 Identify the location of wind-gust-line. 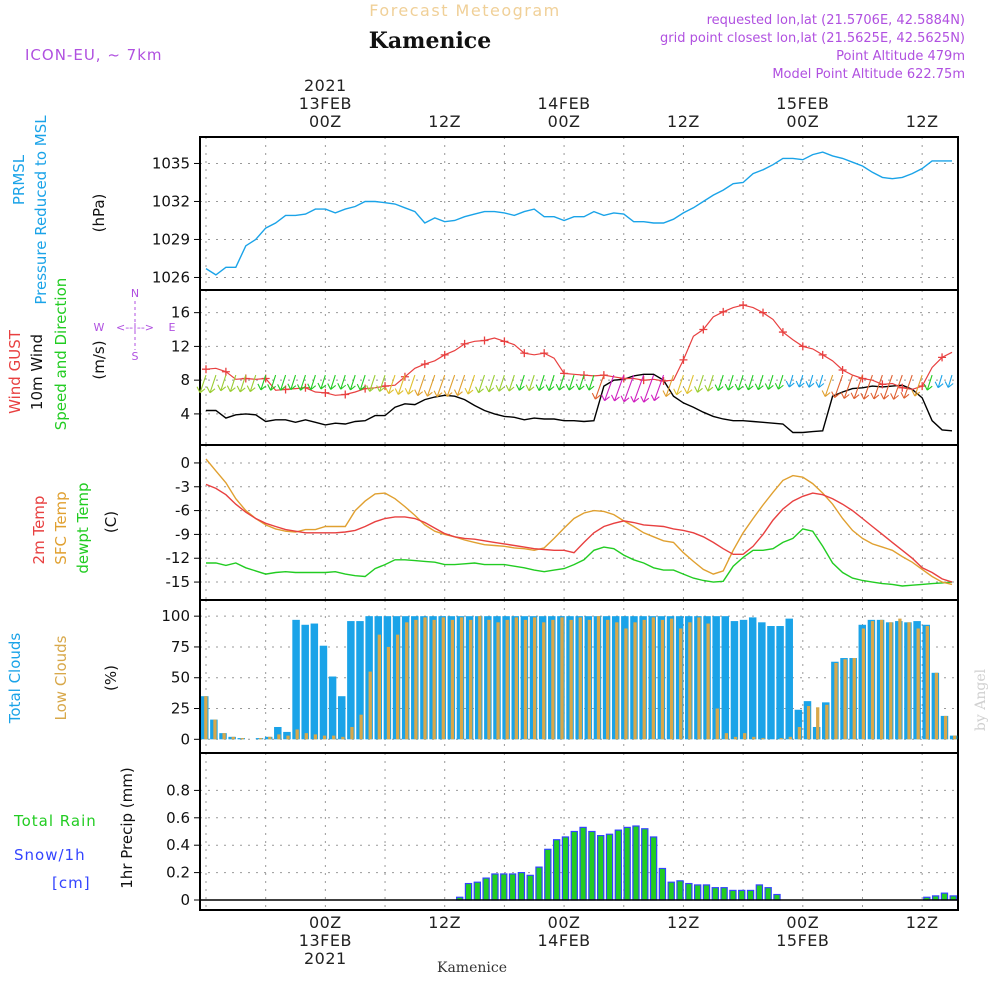
(579, 350).